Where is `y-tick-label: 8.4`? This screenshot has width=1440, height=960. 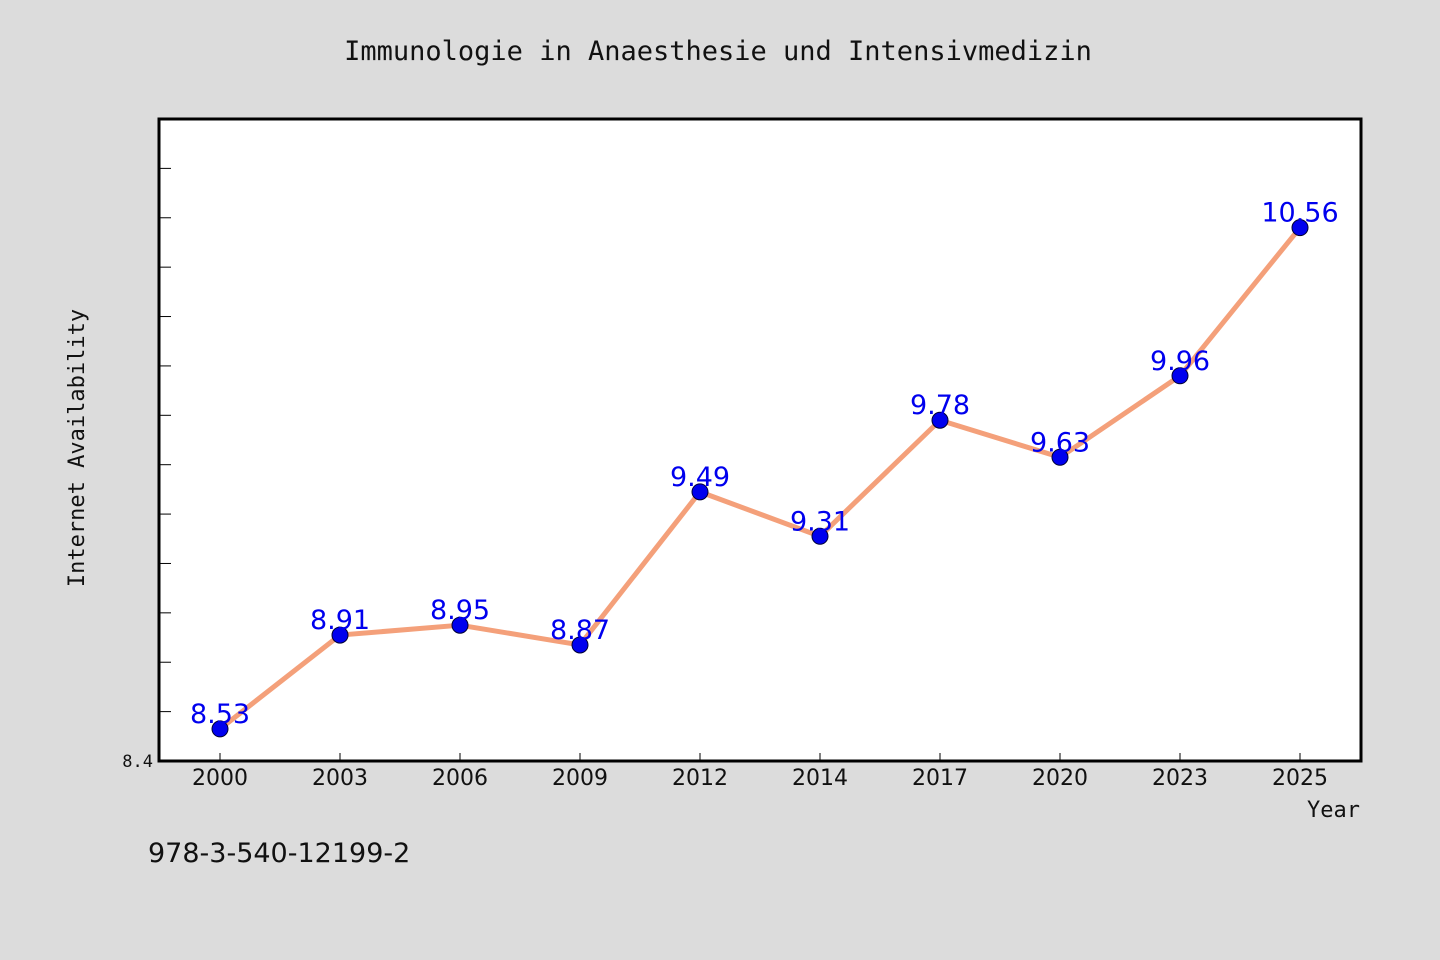
y-tick-label: 8.4 is located at coordinates (137, 762).